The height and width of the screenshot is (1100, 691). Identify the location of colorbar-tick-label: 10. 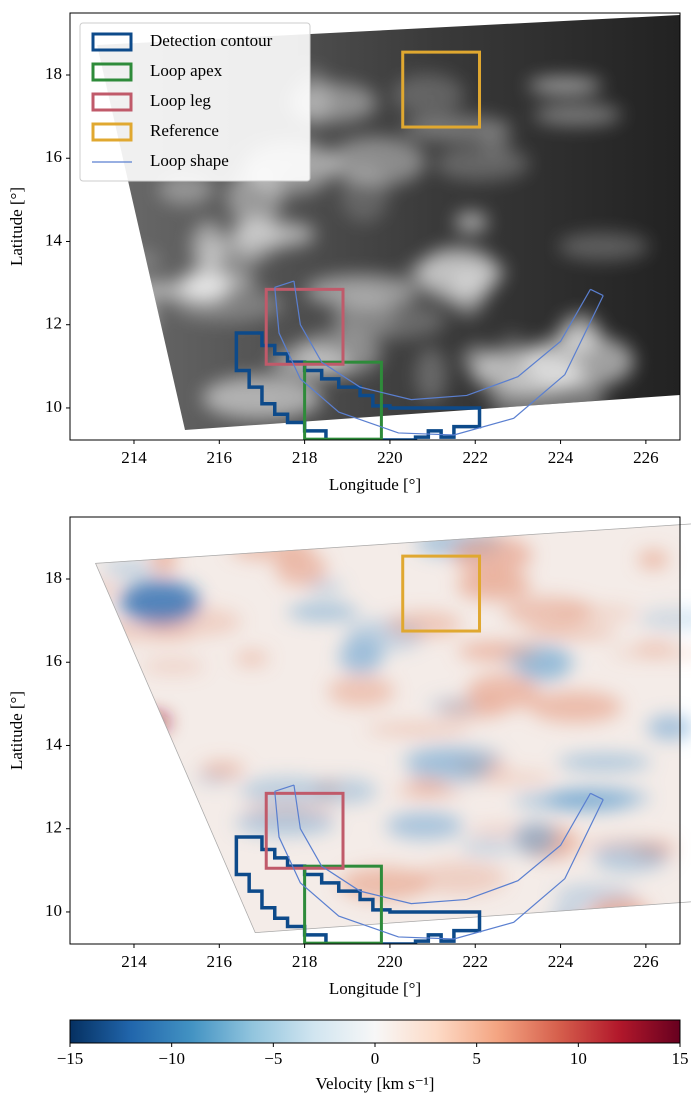
(578, 1058).